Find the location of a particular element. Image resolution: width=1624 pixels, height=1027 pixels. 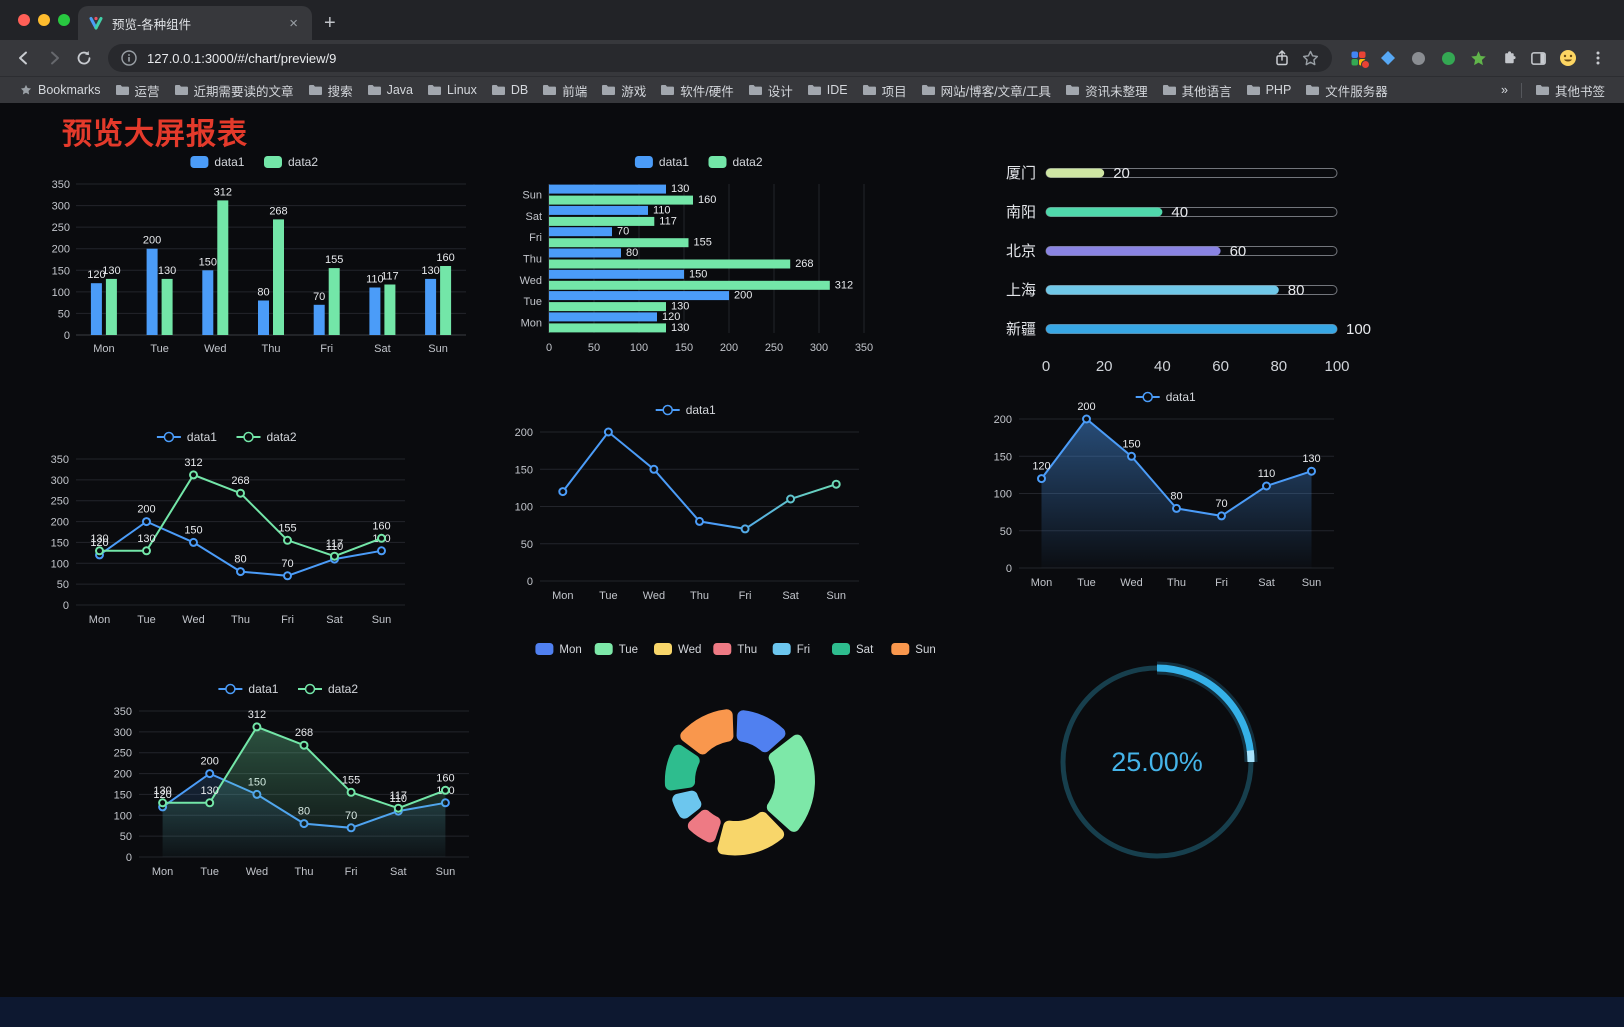

svg-text: Fri is located at coordinates (745, 596).